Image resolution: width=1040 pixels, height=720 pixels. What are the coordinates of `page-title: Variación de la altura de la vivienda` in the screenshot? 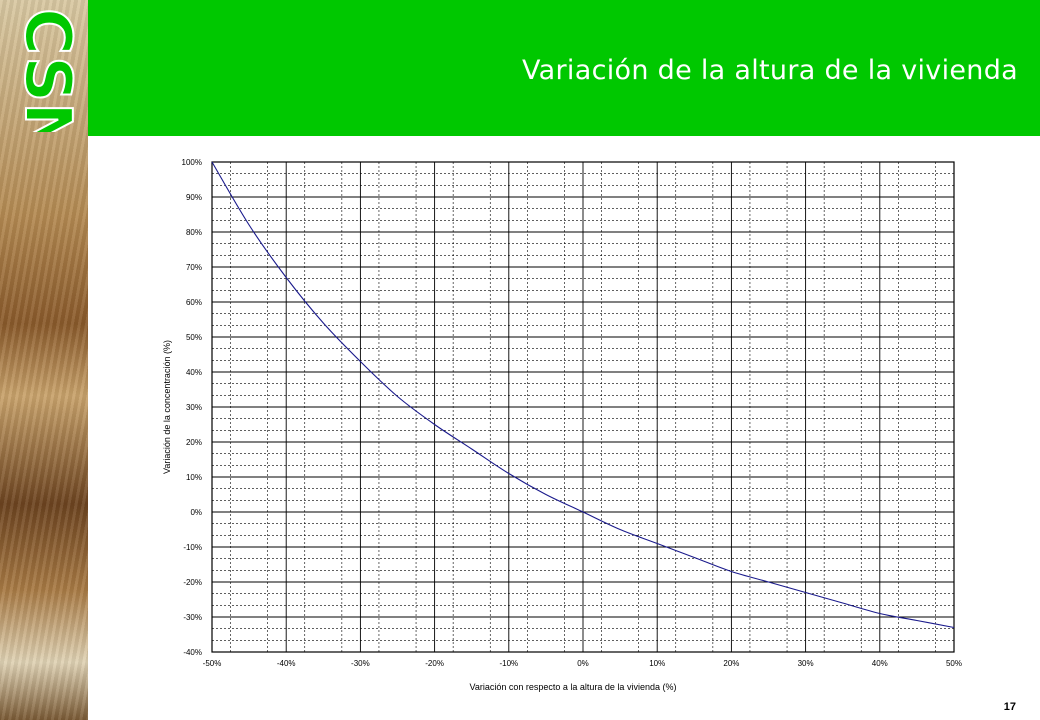 It's located at (770, 70).